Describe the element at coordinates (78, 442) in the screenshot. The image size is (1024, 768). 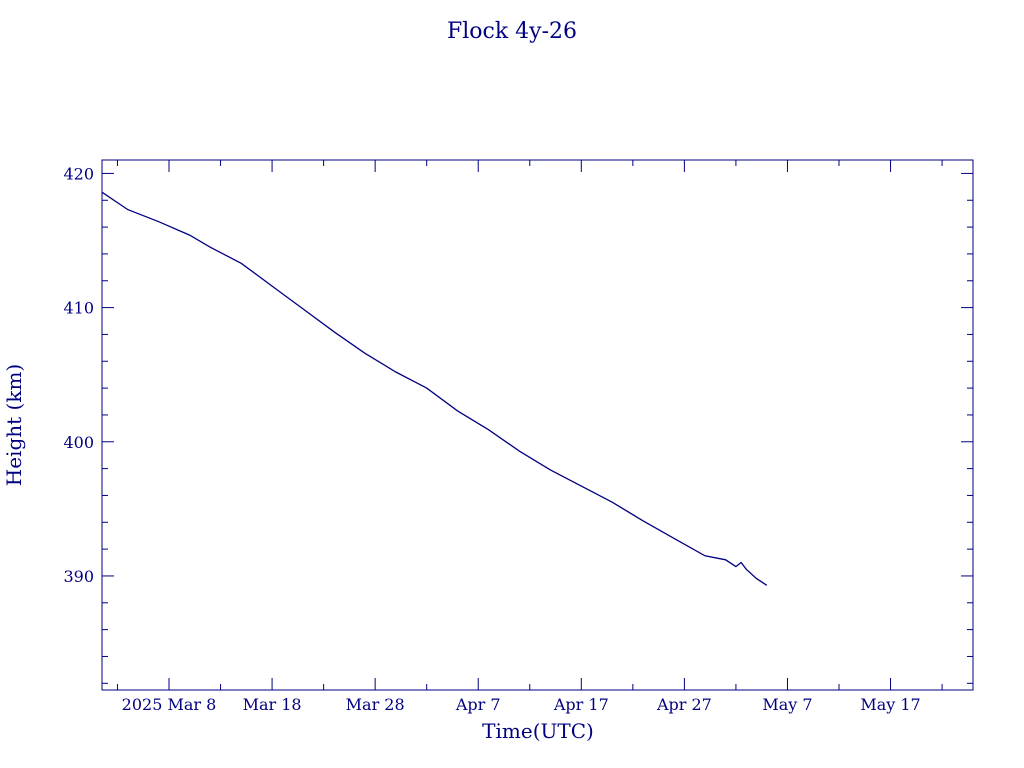
I see `y-tick-label: 400` at that location.